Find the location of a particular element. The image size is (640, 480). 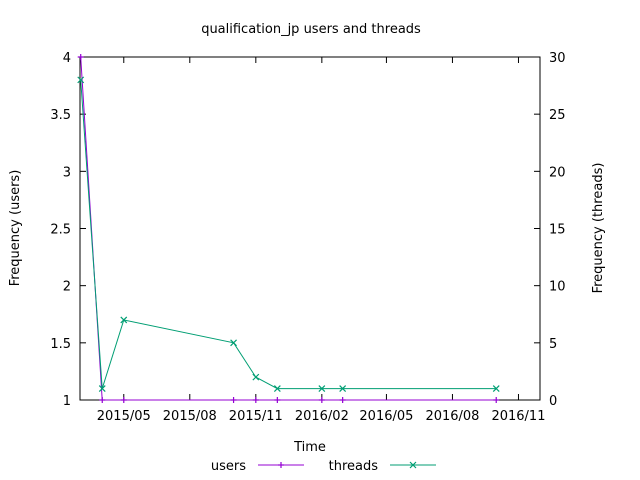

legend-marker-threads is located at coordinates (413, 465).